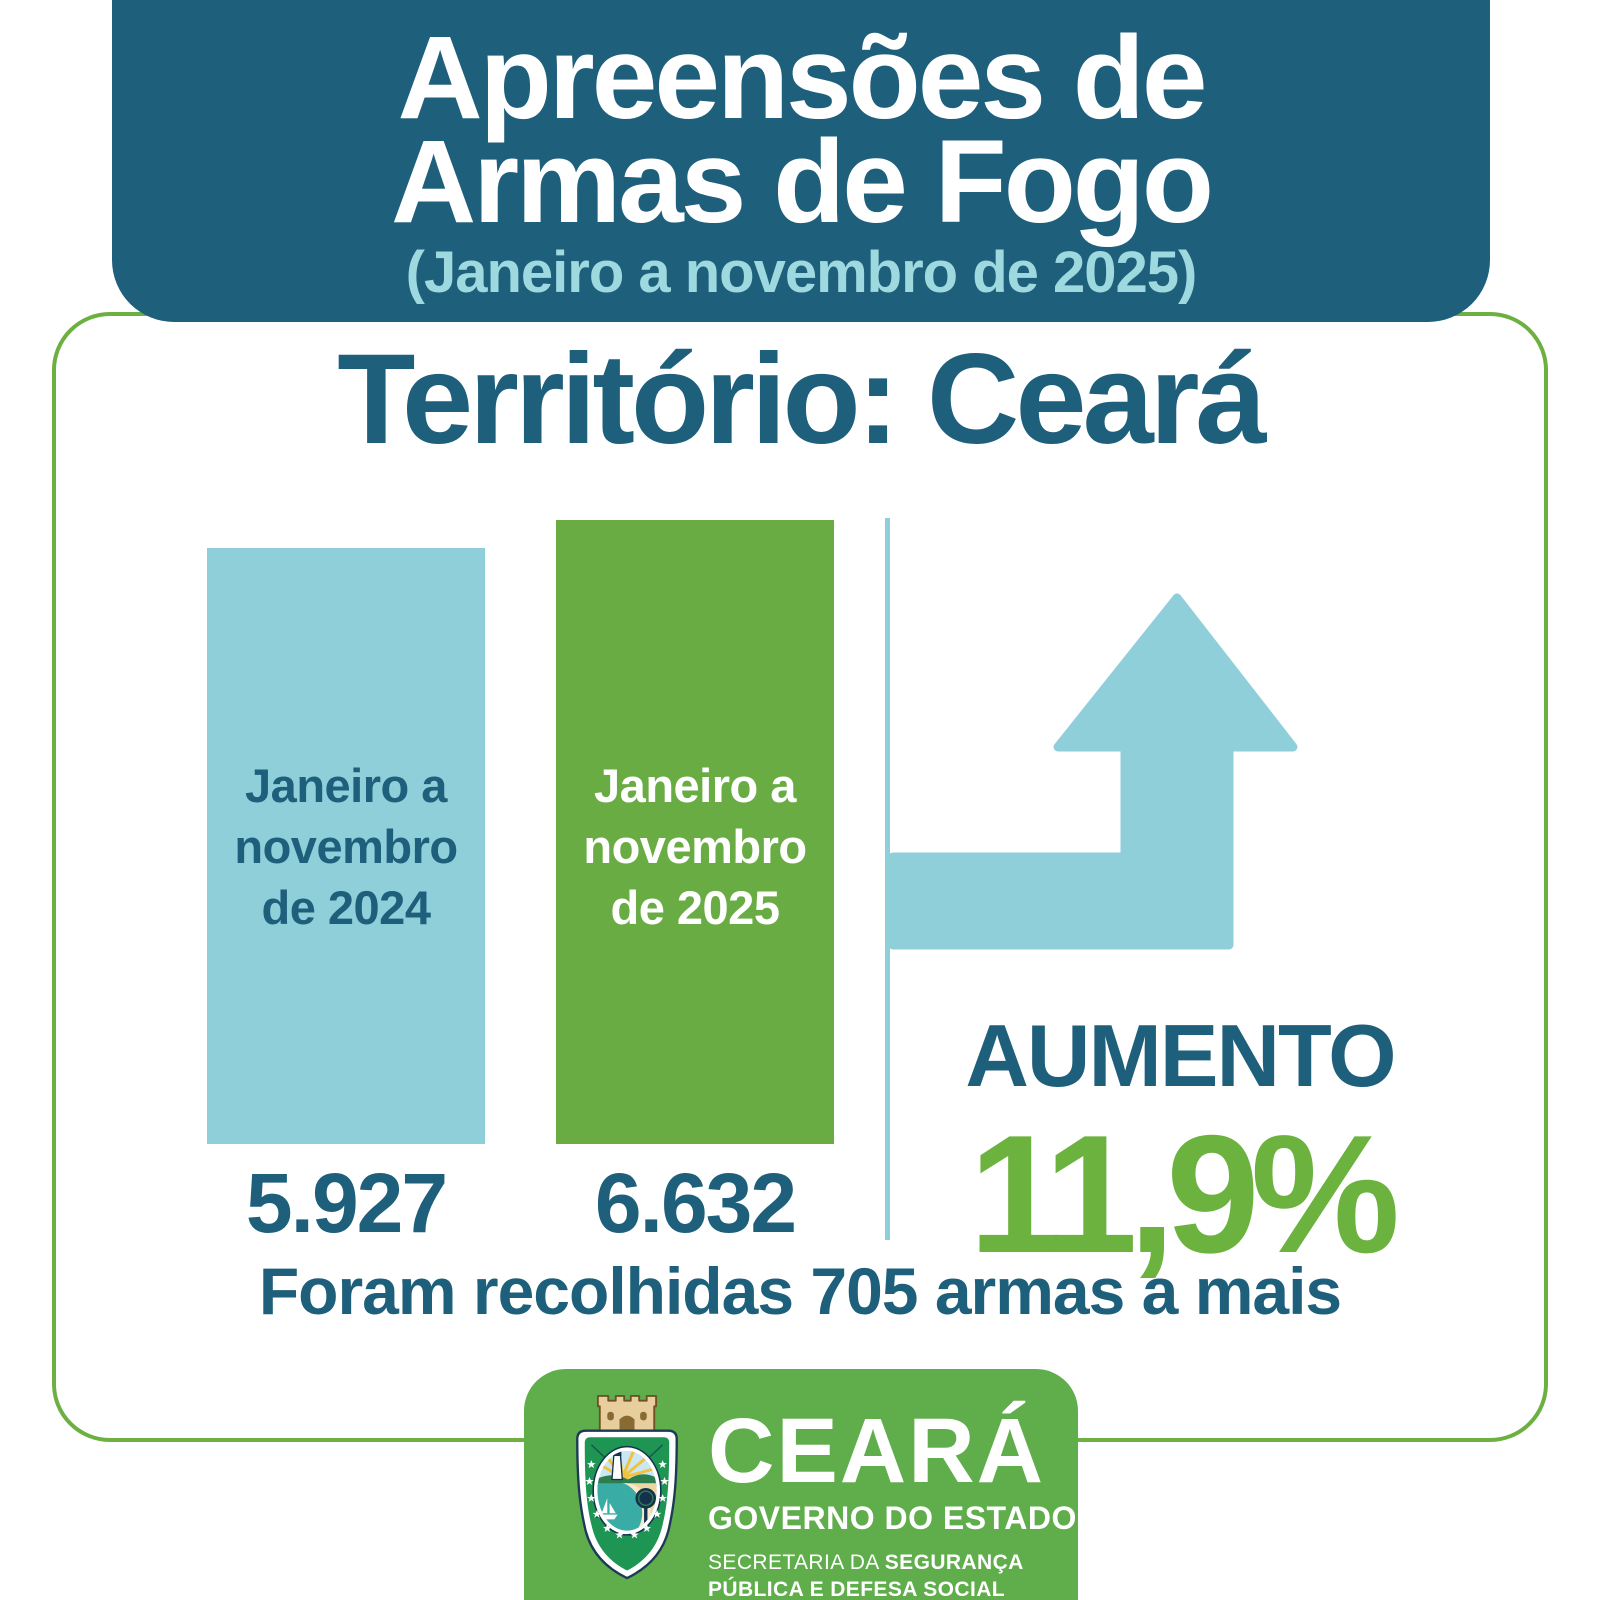  Describe the element at coordinates (695, 846) in the screenshot. I see `bar-2025-label-line2: novembro` at that location.